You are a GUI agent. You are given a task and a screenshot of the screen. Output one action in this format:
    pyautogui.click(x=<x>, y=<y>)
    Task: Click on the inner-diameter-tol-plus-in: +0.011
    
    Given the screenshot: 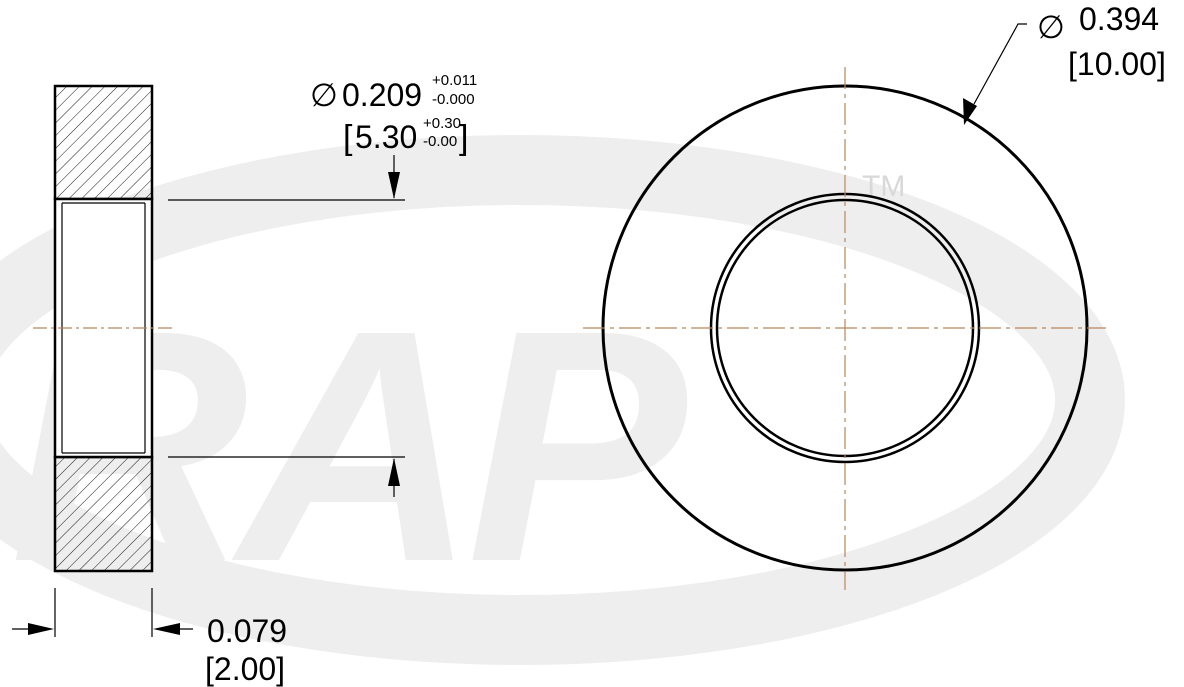 What is the action you would take?
    pyautogui.click(x=454, y=80)
    